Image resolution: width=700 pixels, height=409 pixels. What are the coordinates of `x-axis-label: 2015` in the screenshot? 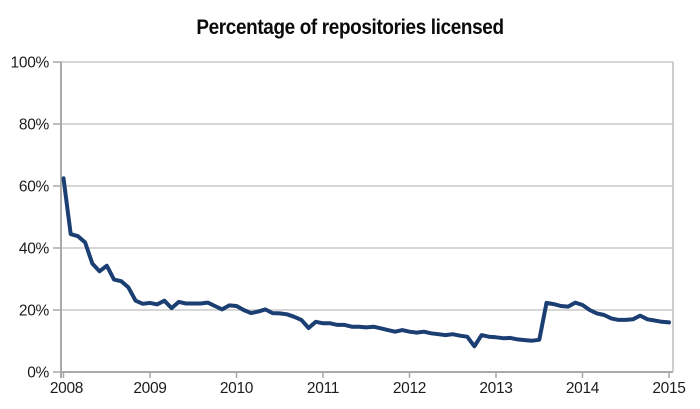 It's located at (668, 388).